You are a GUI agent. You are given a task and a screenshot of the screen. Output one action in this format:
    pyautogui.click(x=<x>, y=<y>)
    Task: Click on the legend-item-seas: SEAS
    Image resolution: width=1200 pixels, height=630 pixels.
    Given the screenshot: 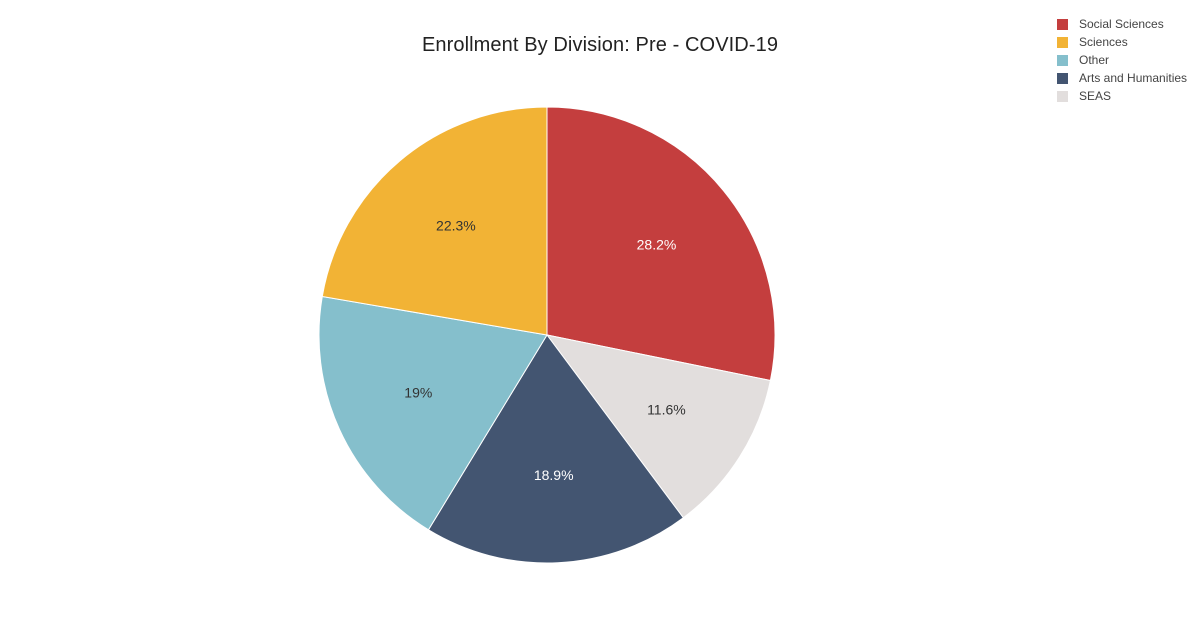 What is the action you would take?
    pyautogui.click(x=1122, y=96)
    